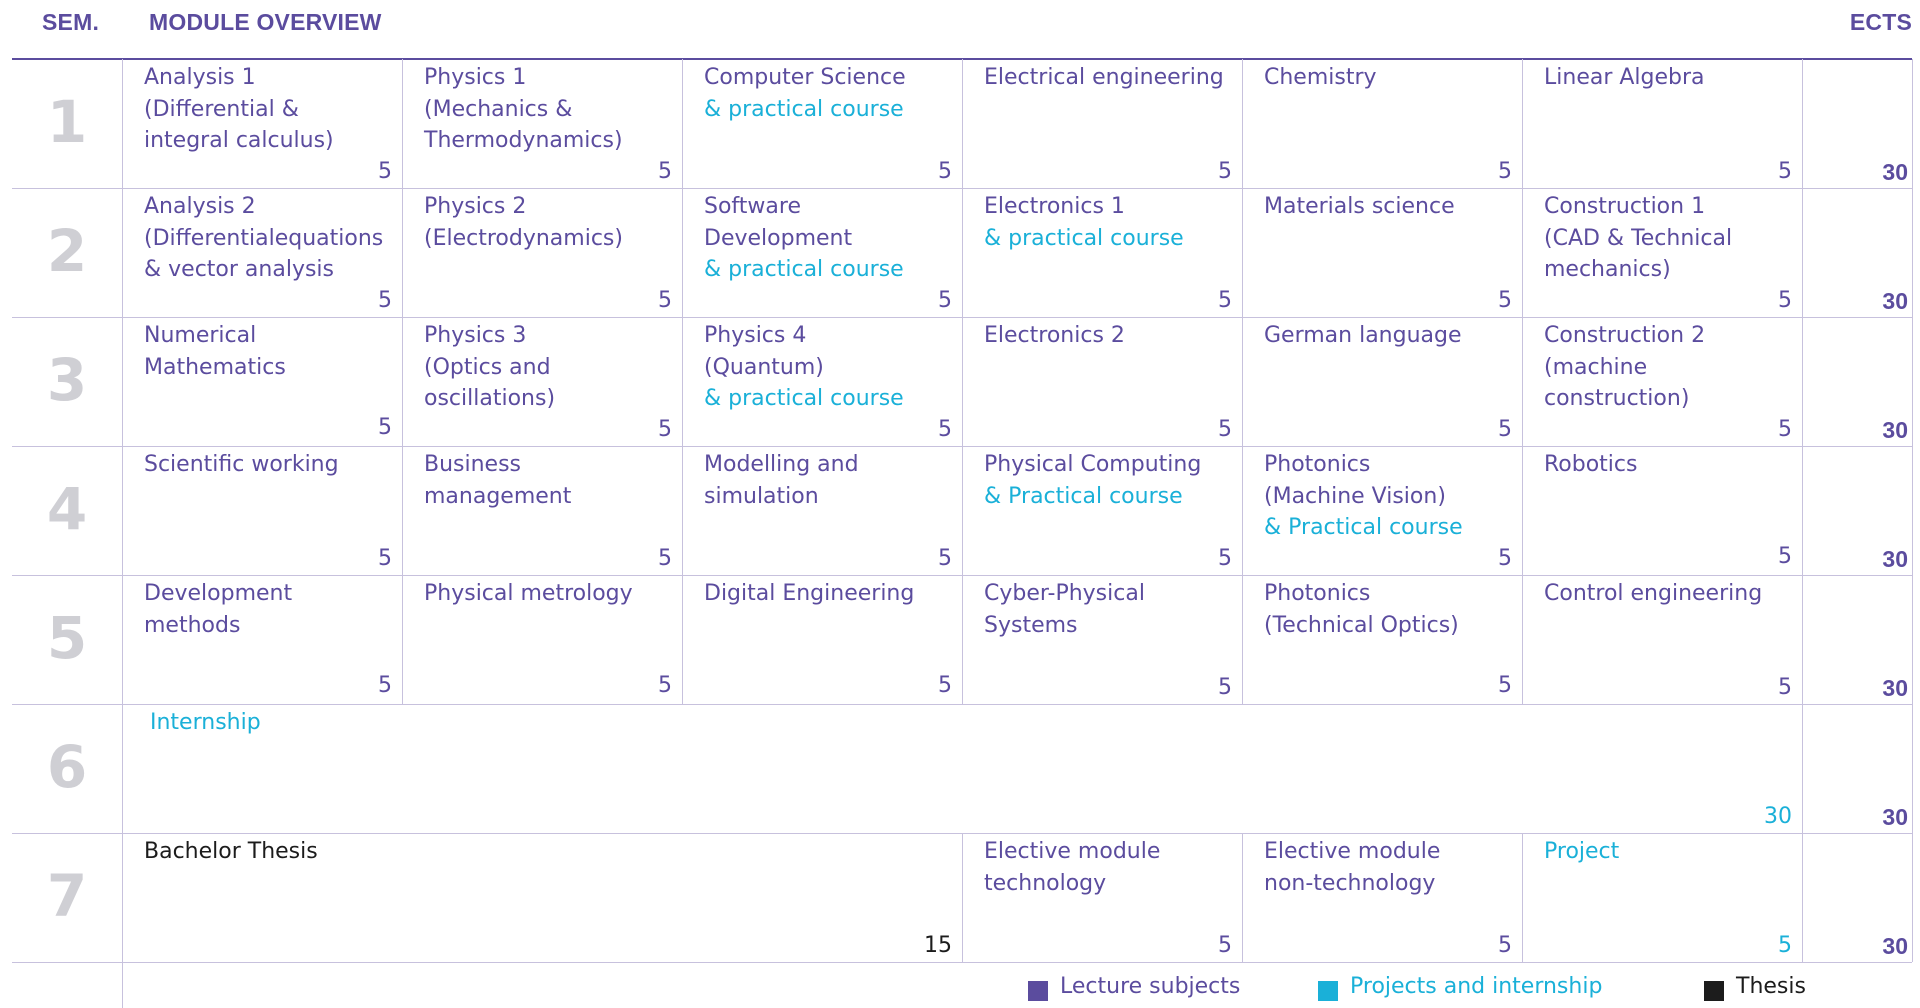 This screenshot has width=1920, height=1008. Describe the element at coordinates (822, 510) in the screenshot. I see `module-cell: Modelling and simulation 5` at that location.